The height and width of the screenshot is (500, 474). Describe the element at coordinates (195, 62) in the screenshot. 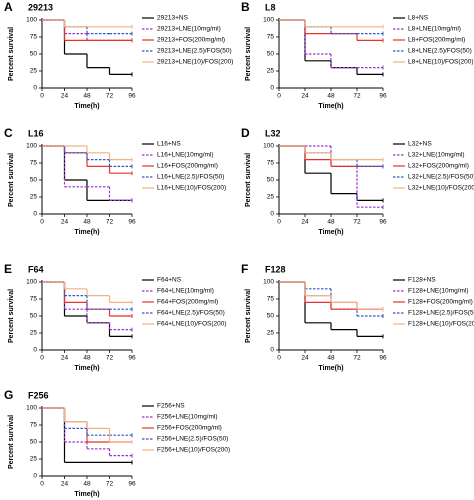

I see `legend-label: 29213+LNE(10)/FOS(200)` at that location.